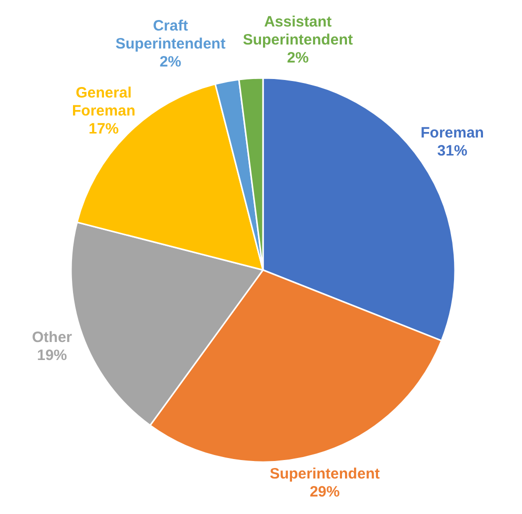 The height and width of the screenshot is (514, 522). What do you see at coordinates (452, 151) in the screenshot?
I see `data-label: 31%` at bounding box center [452, 151].